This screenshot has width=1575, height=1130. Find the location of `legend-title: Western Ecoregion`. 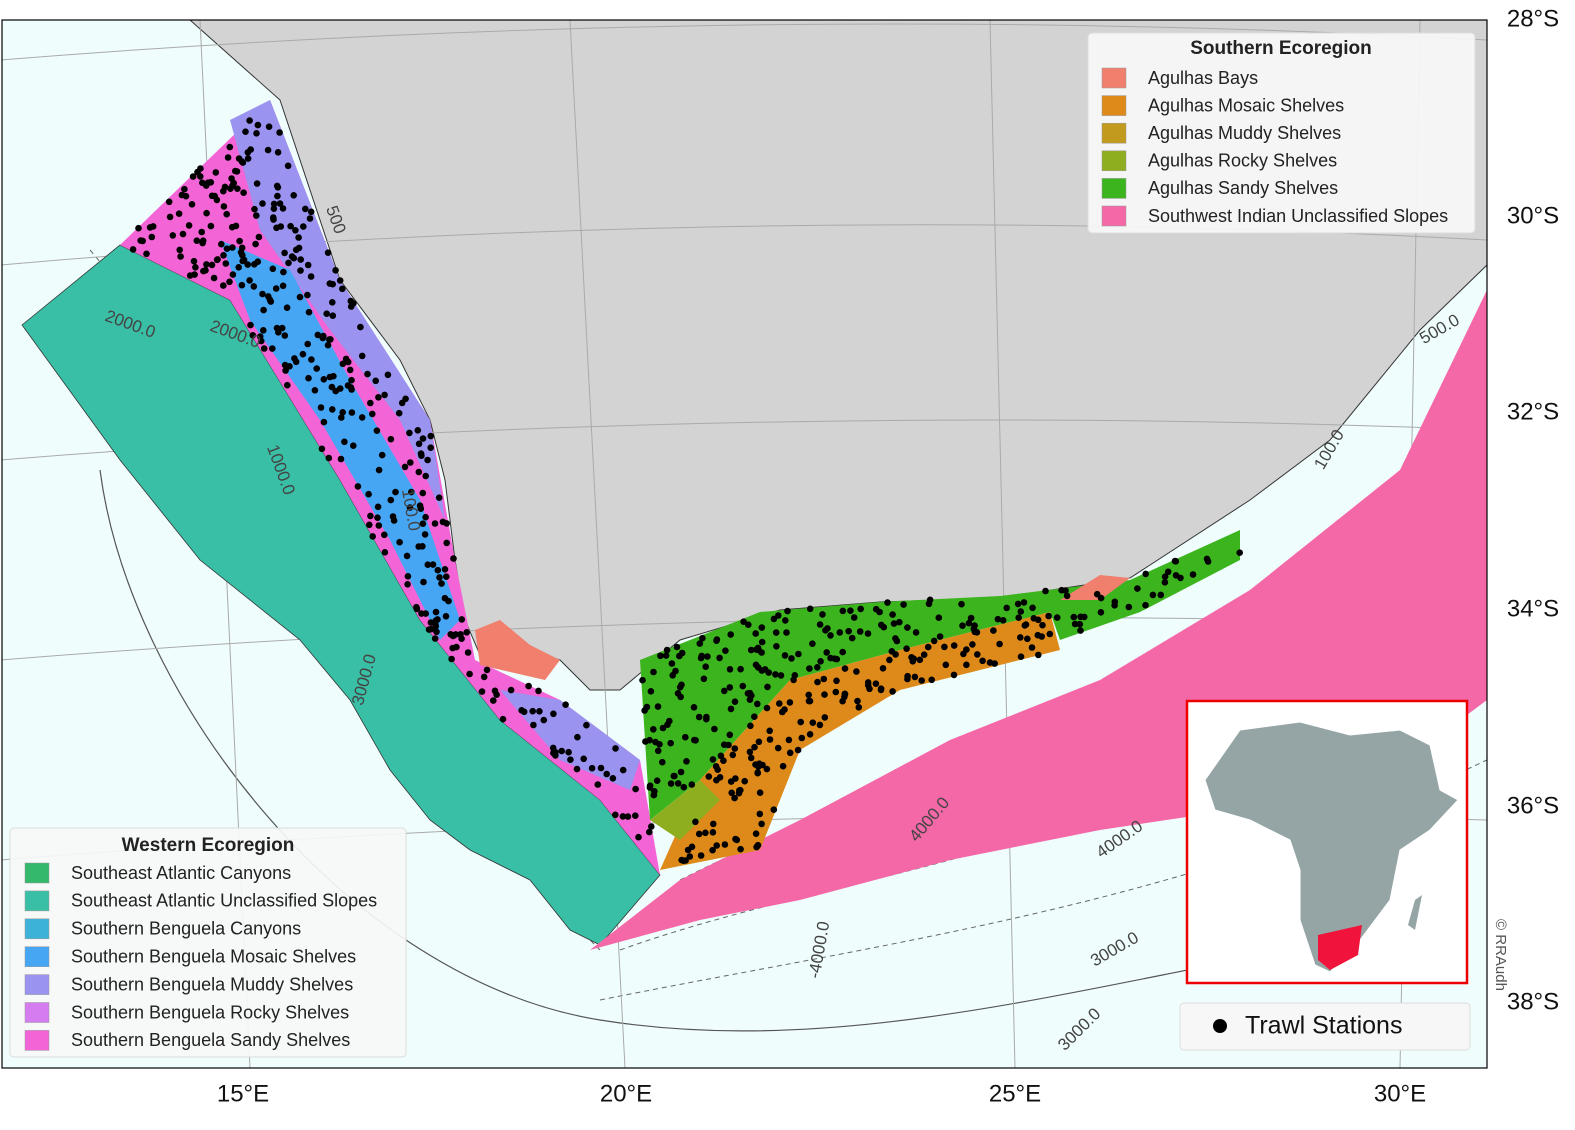

legend-title: Western Ecoregion is located at coordinates (208, 845).